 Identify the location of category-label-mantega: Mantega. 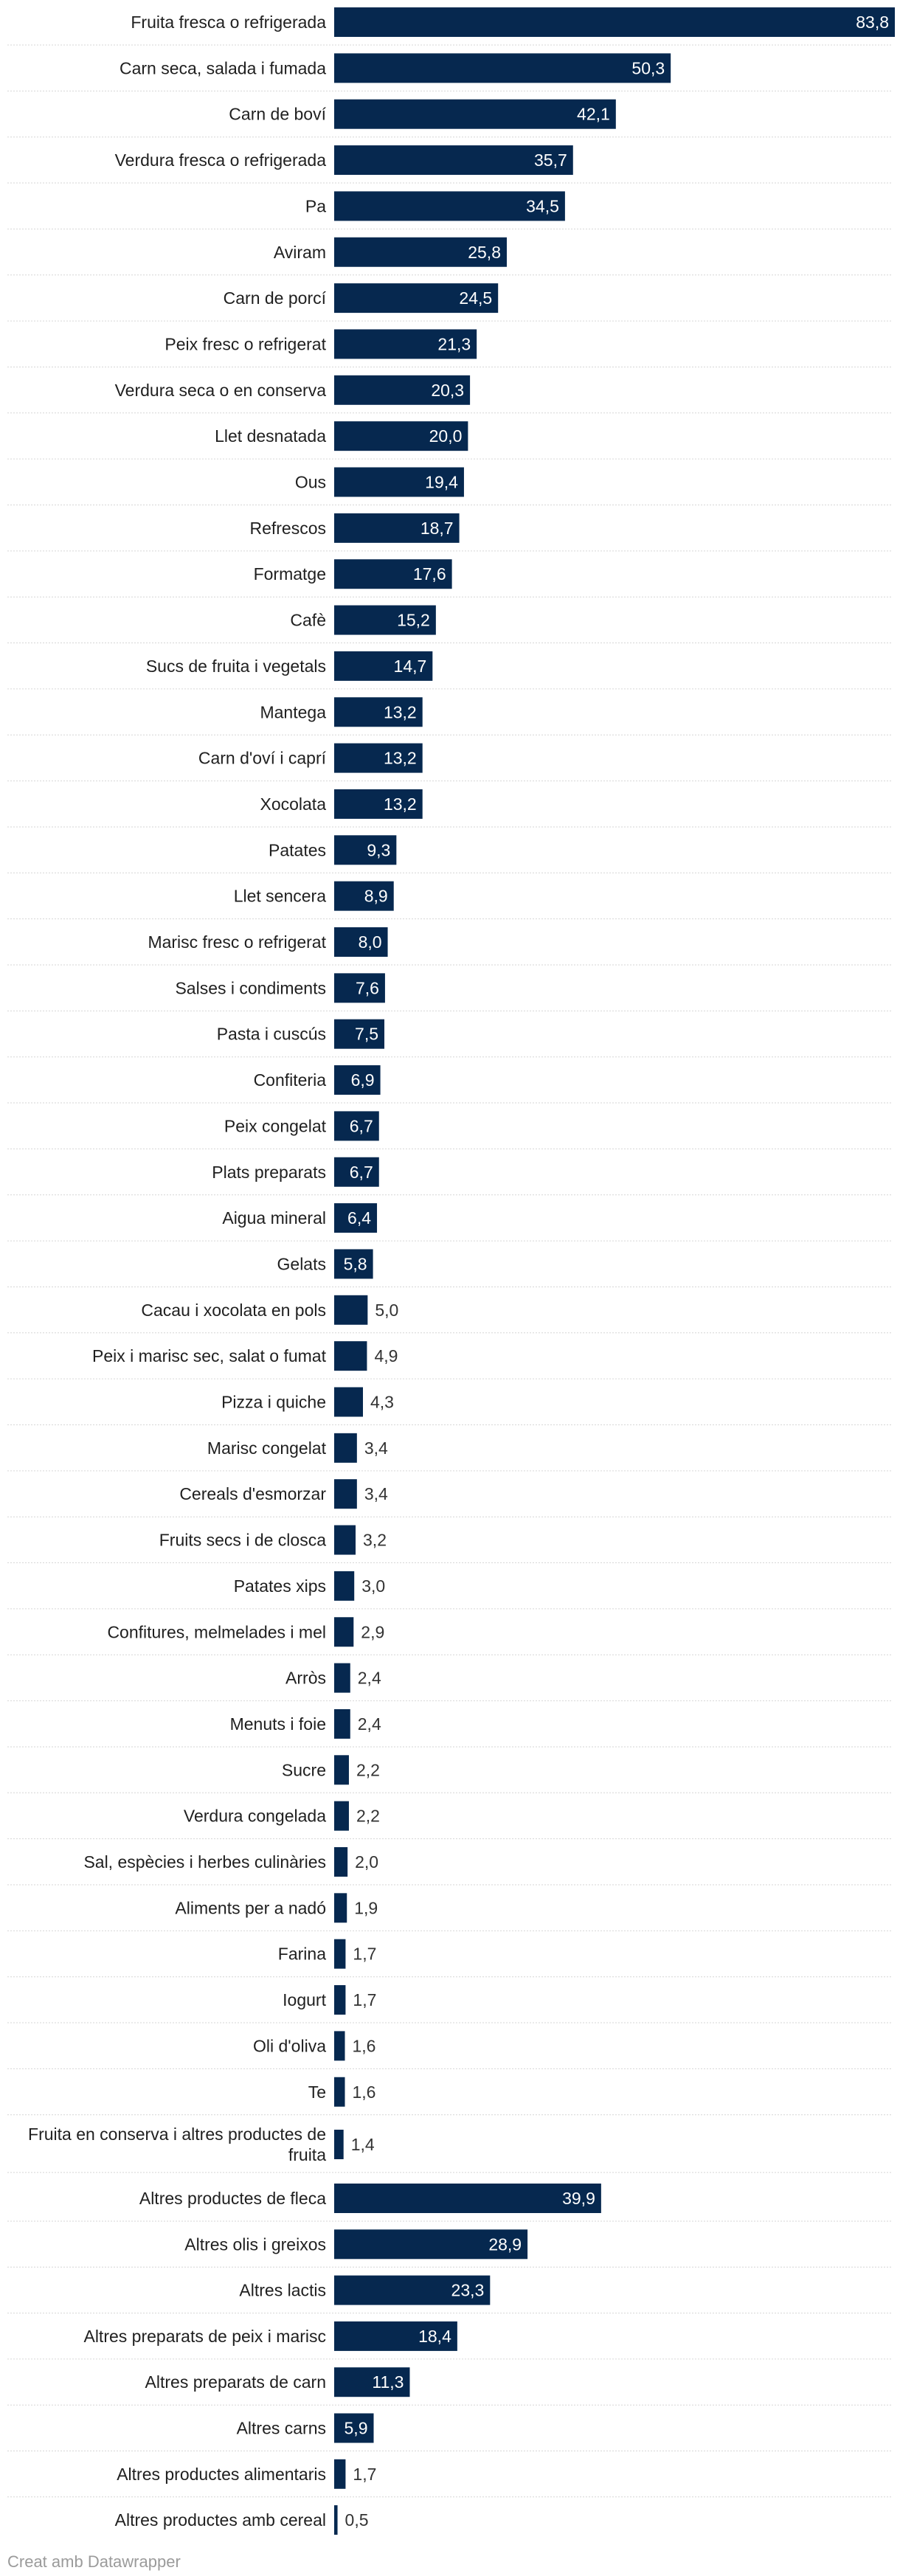
(293, 712).